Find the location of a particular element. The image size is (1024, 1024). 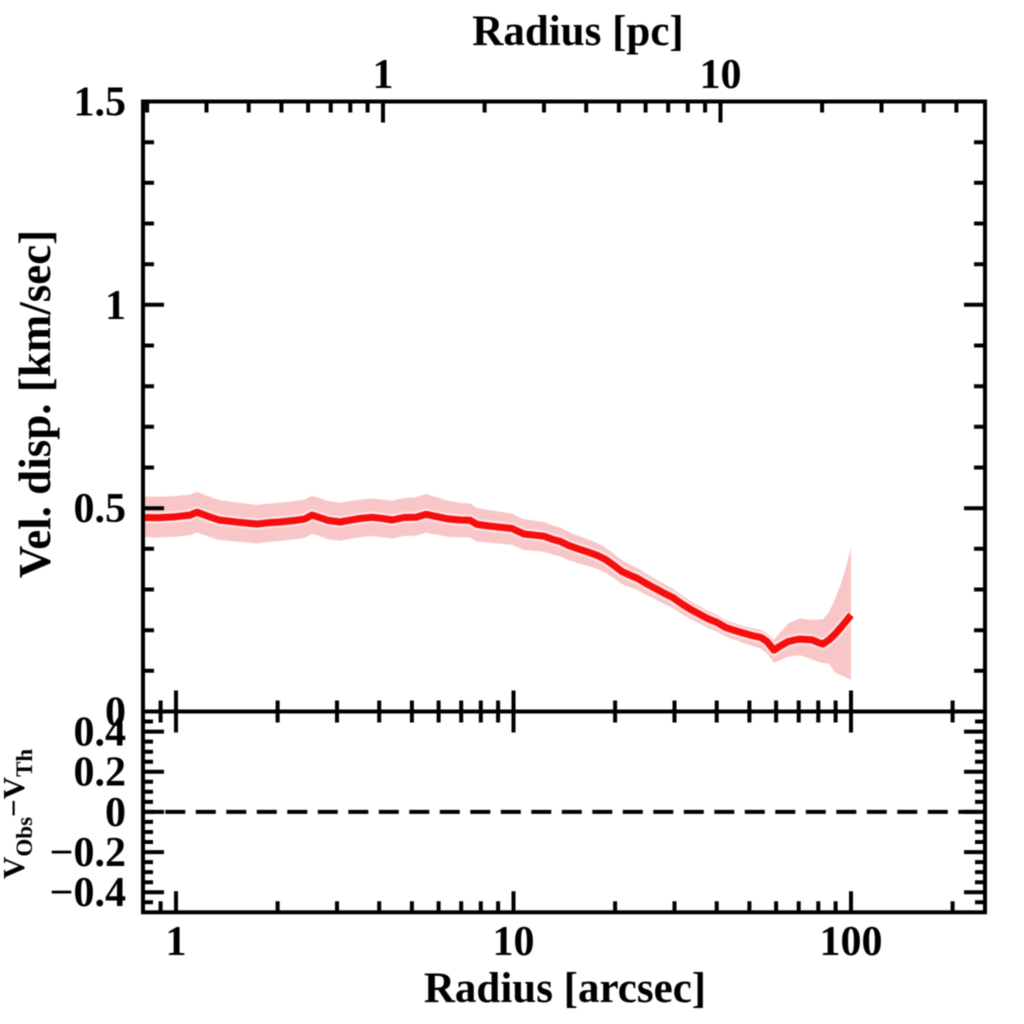

svg-text: Radius [pc] is located at coordinates (577, 31).